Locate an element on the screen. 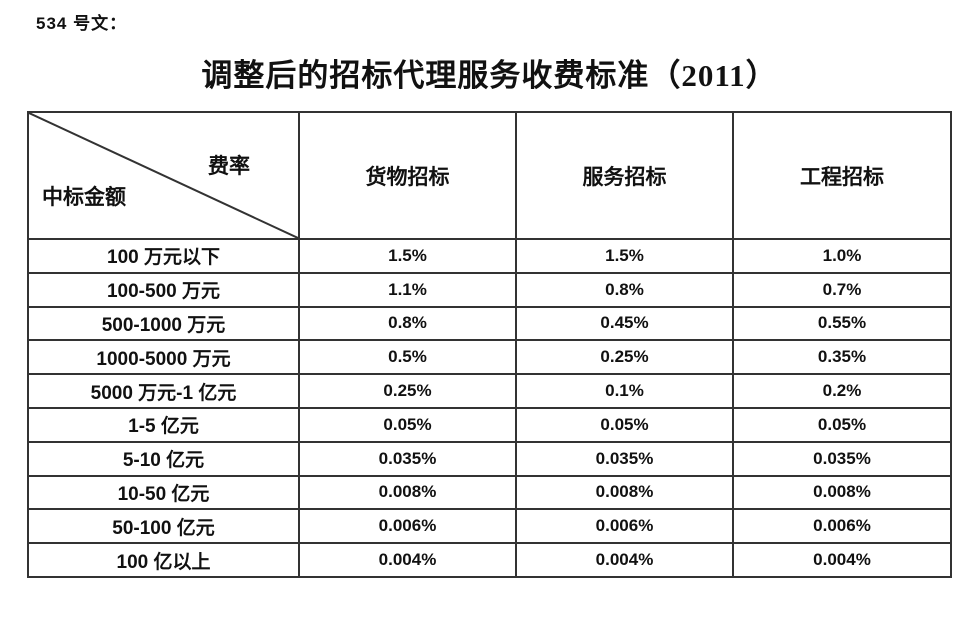 This screenshot has width=979, height=629. corner-label-bid-amount: 中标金额 is located at coordinates (84, 197).